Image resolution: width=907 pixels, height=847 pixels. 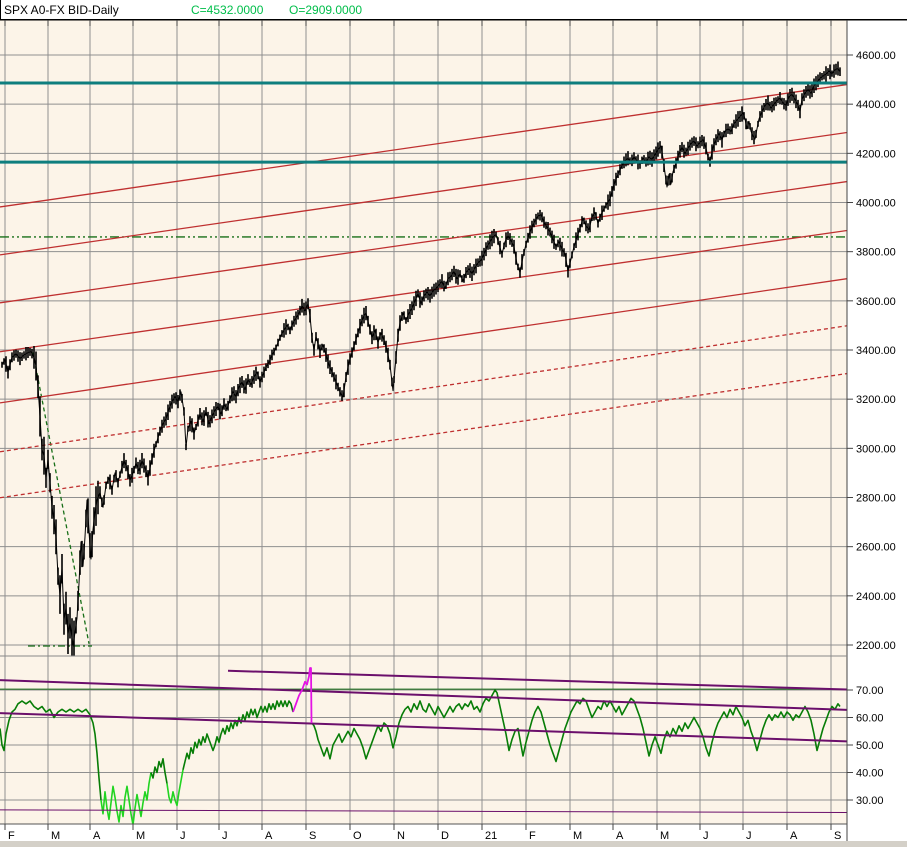 What do you see at coordinates (876, 548) in the screenshot?
I see `price-axis-label: 2600.00` at bounding box center [876, 548].